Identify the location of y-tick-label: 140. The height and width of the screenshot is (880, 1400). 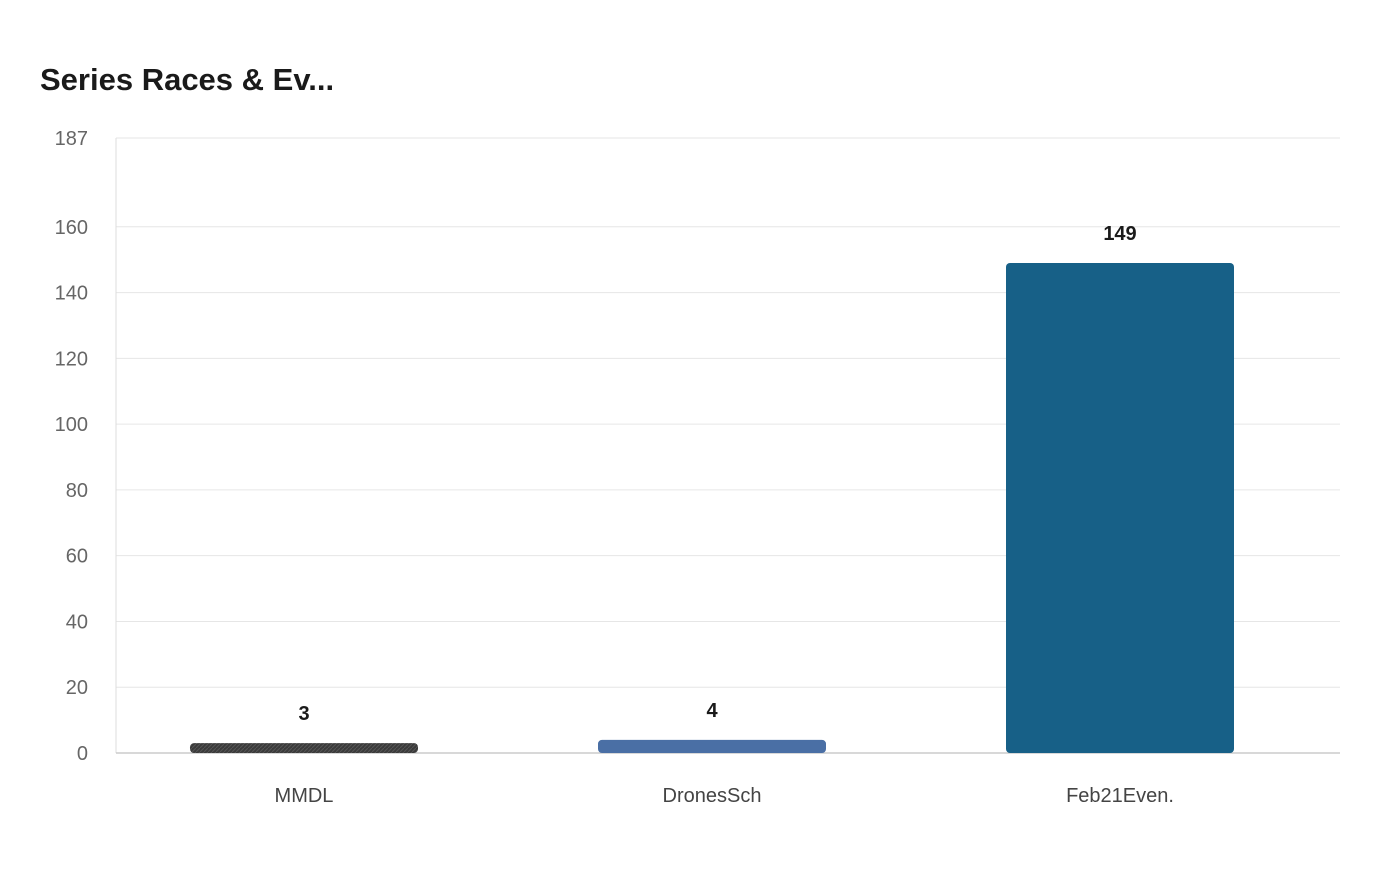
(71, 294).